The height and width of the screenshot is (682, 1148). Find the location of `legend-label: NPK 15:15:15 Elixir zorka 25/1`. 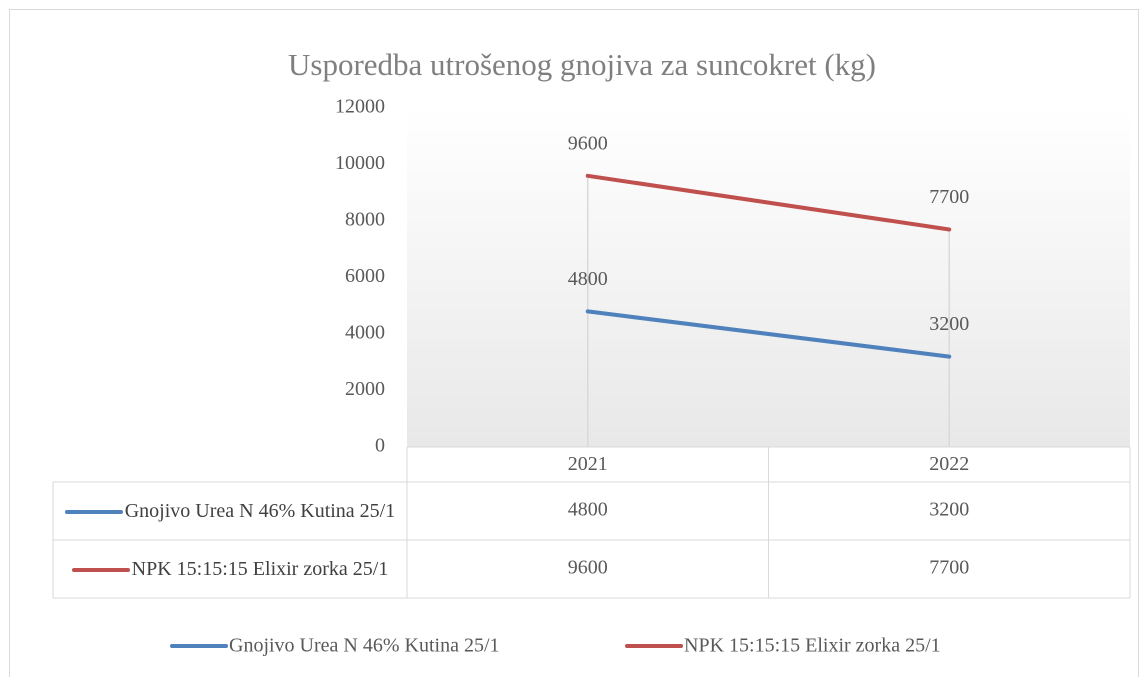

legend-label: NPK 15:15:15 Elixir zorka 25/1 is located at coordinates (812, 646).